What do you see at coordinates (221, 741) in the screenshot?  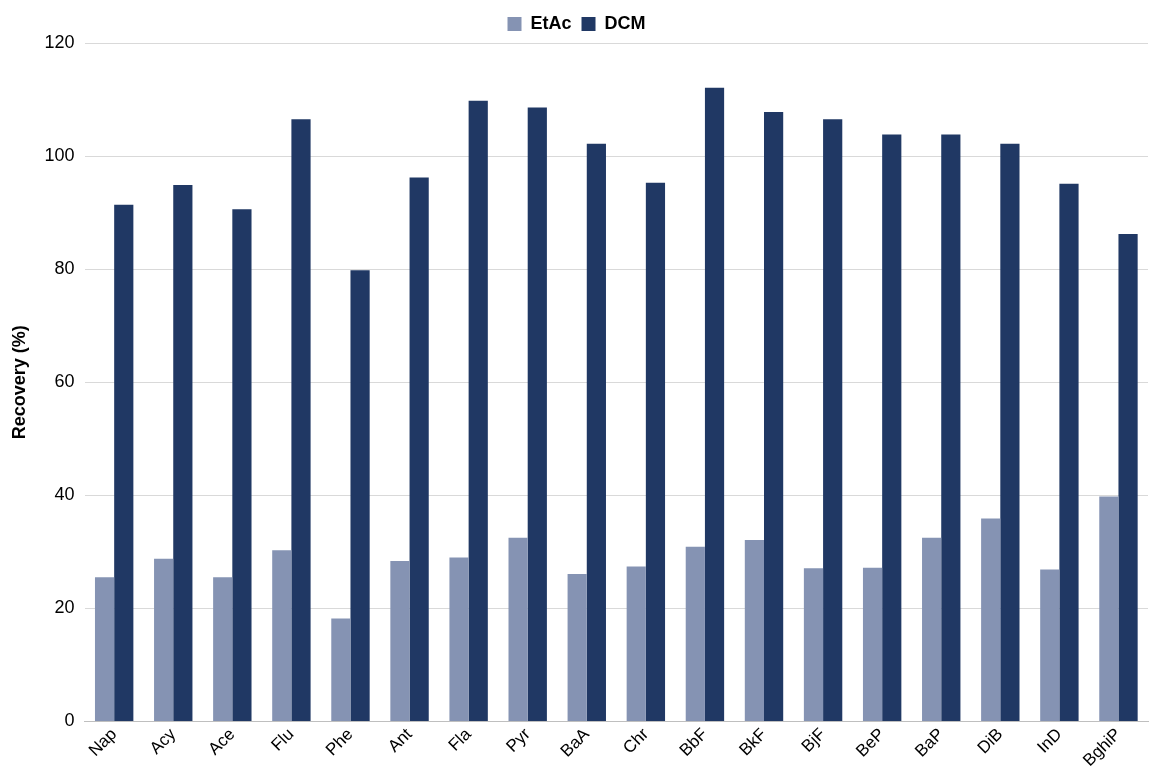 I see `x-tick-label: Ace` at bounding box center [221, 741].